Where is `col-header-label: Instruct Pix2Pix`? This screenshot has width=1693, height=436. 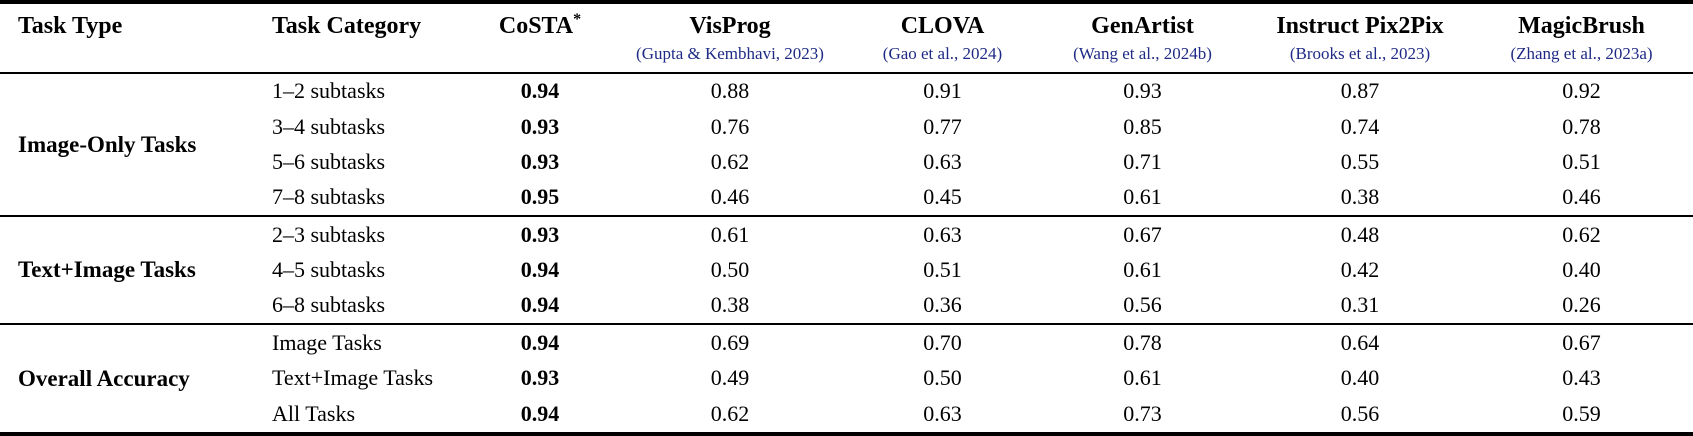
col-header-label: Instruct Pix2Pix is located at coordinates (1360, 26).